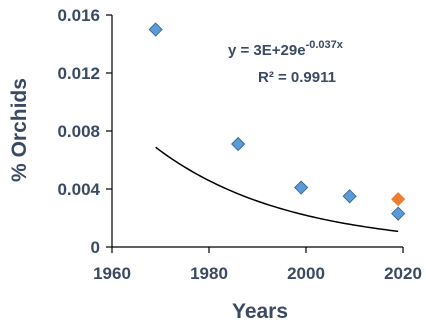 The image size is (426, 325). Describe the element at coordinates (398, 199) in the screenshot. I see `highlight-data-point` at that location.